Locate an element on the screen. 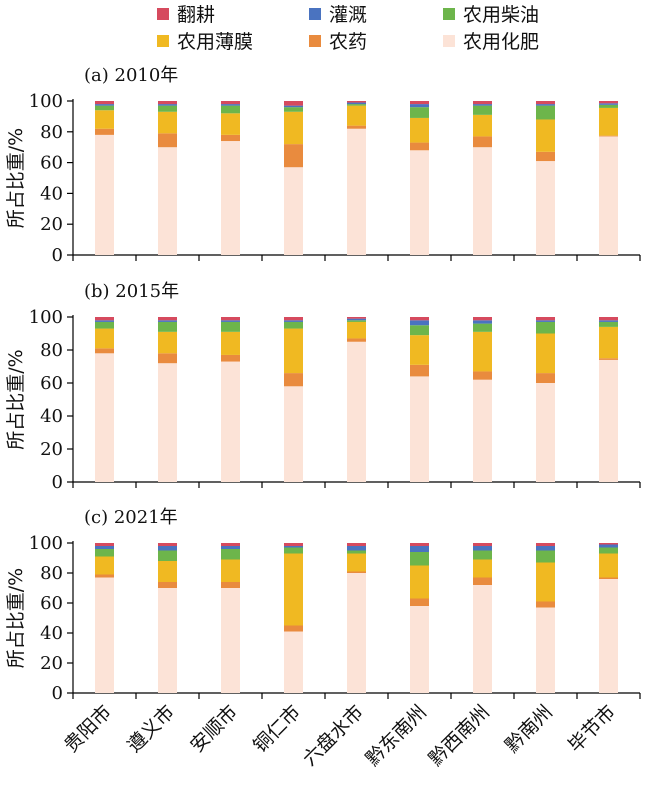 The width and height of the screenshot is (650, 787). bar-segment-p3-c4-s2 is located at coordinates (293, 628).